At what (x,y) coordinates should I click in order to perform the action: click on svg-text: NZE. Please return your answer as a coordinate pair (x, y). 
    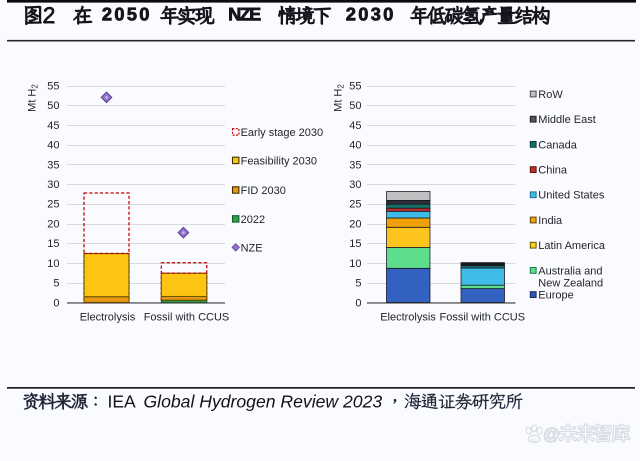
    Looking at the image, I should click on (252, 248).